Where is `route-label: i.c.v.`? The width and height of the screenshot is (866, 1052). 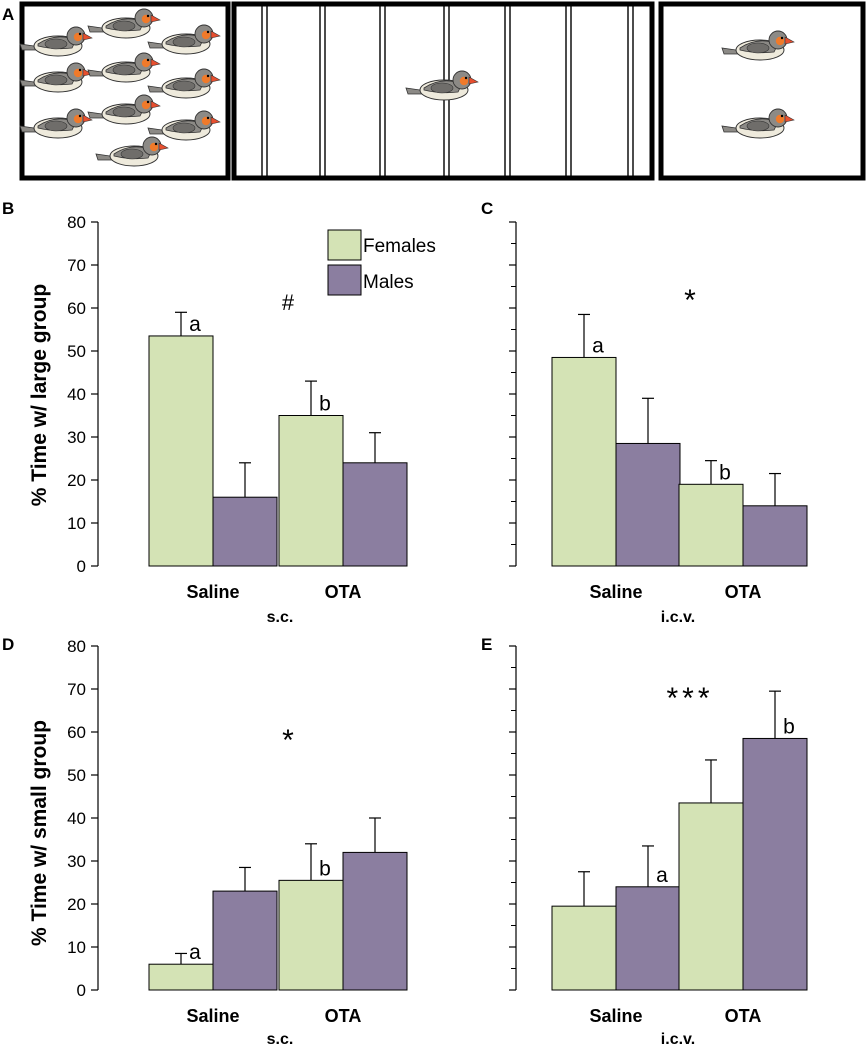 route-label: i.c.v. is located at coordinates (678, 617).